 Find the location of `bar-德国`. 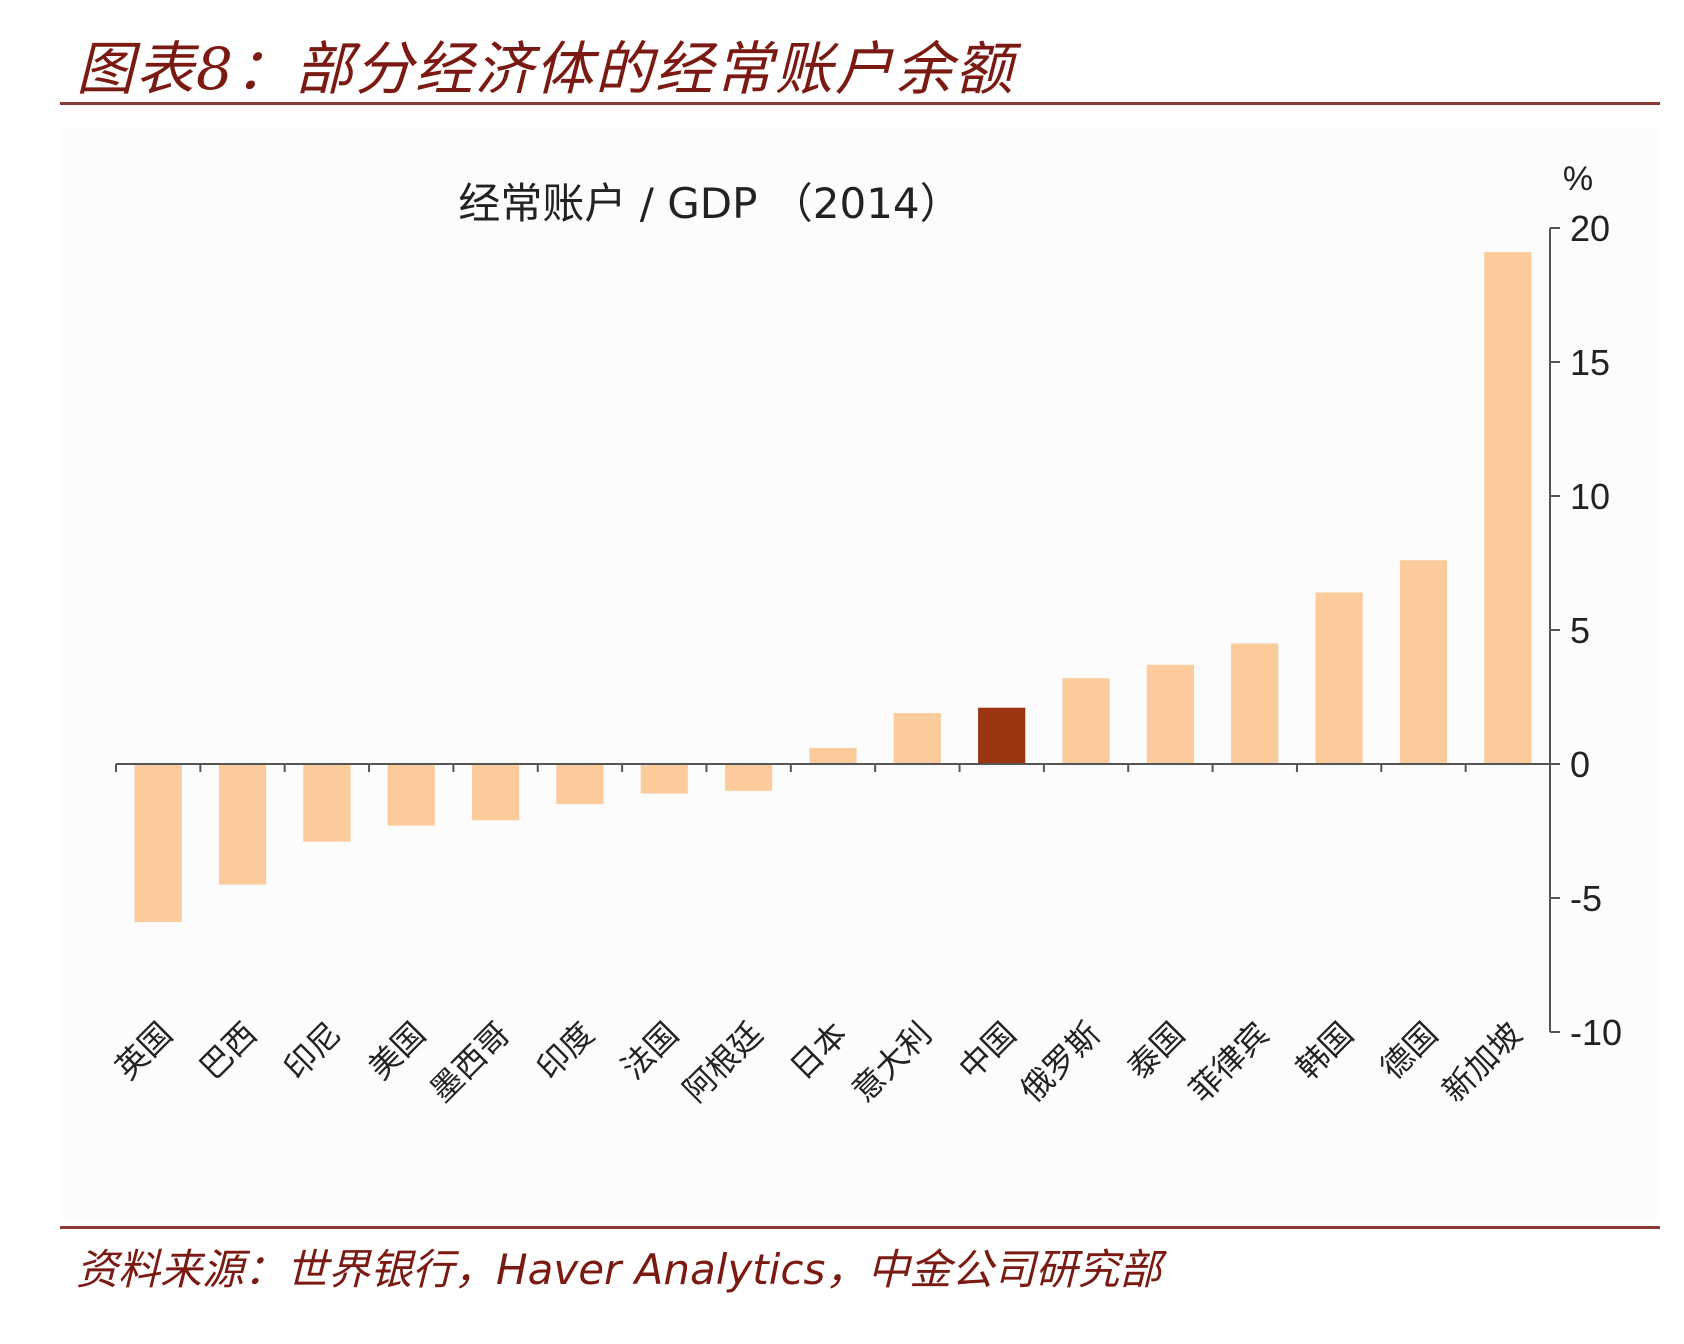

bar-德国 is located at coordinates (1423, 662).